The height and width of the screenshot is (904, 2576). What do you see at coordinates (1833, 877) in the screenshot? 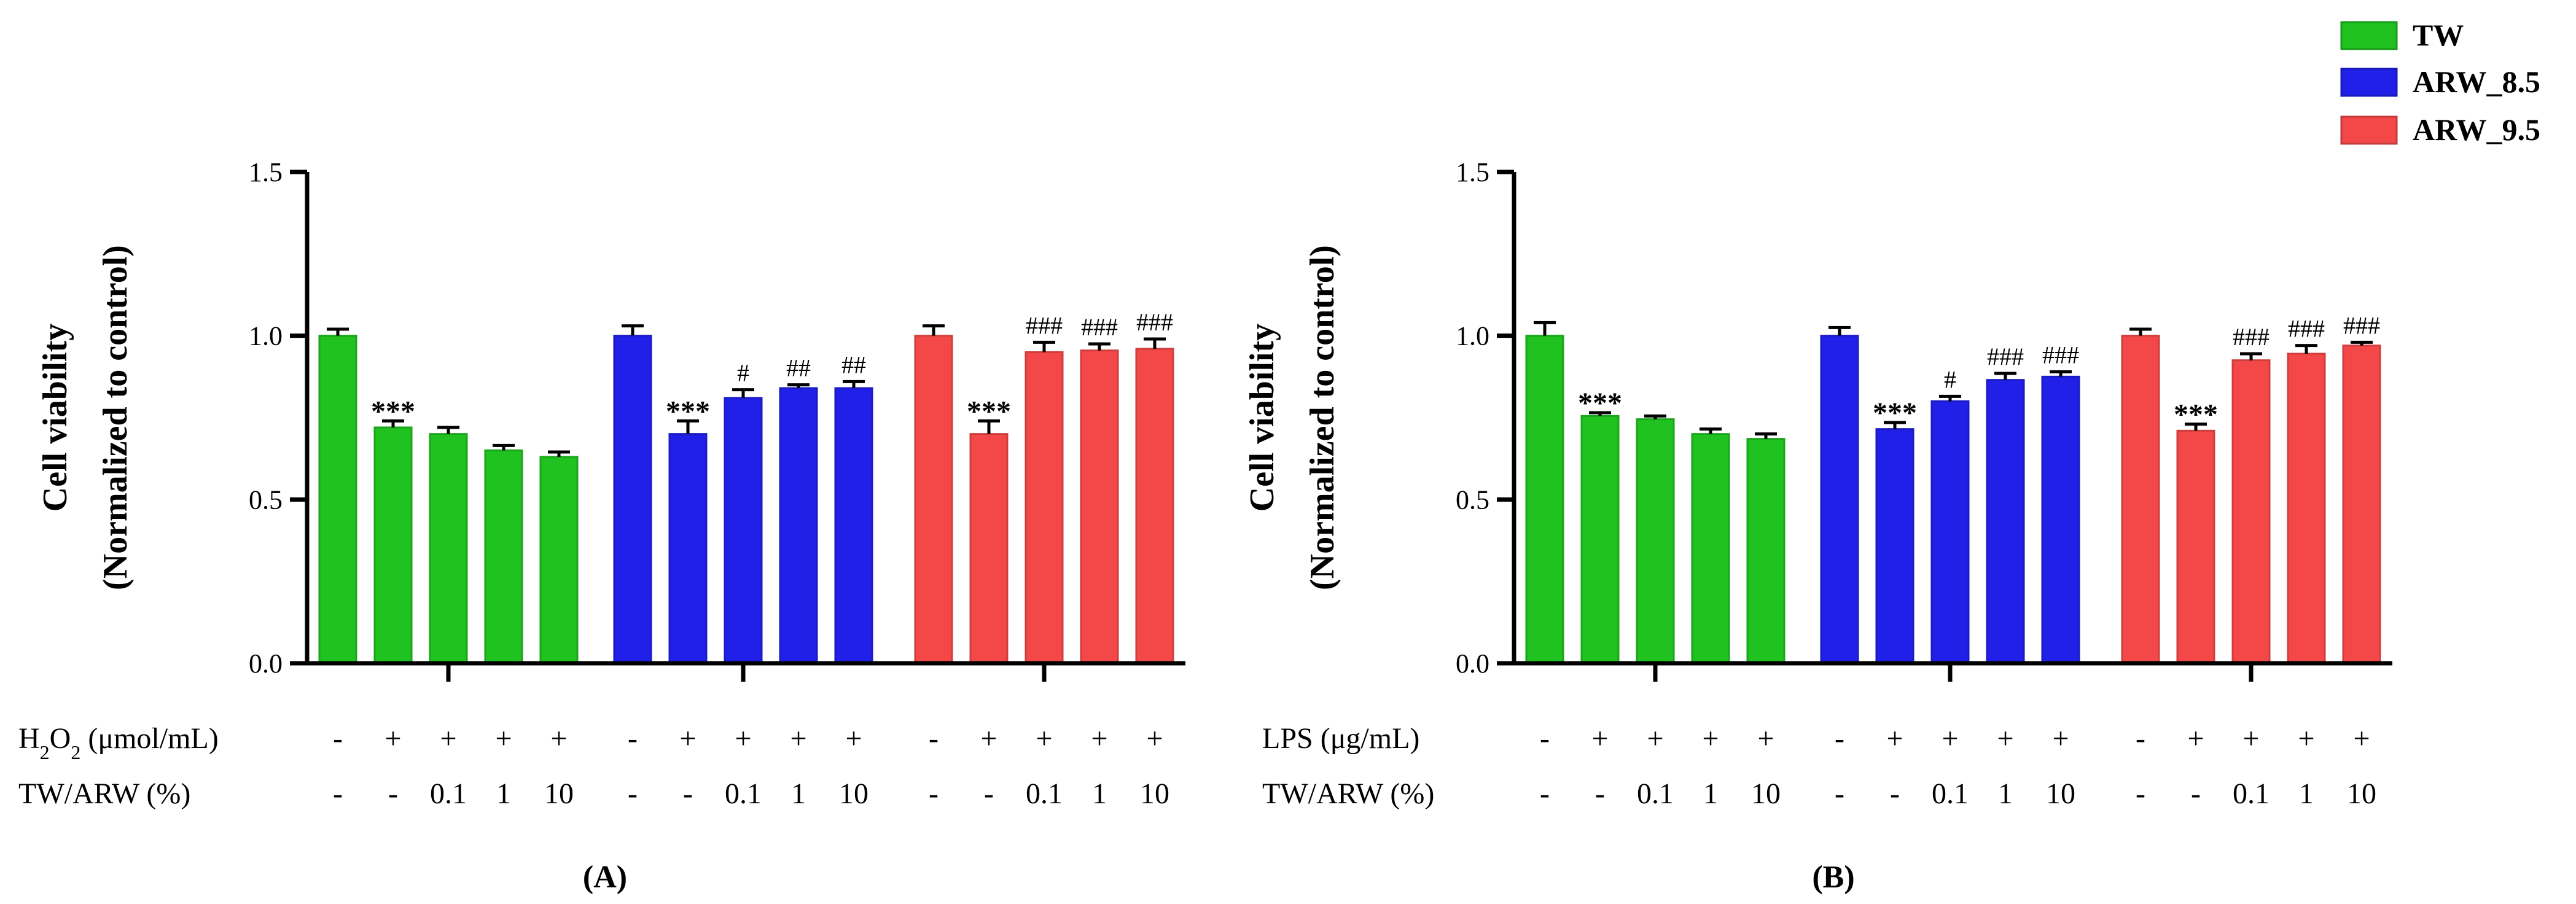
I see `panel-label: (B)` at bounding box center [1833, 877].